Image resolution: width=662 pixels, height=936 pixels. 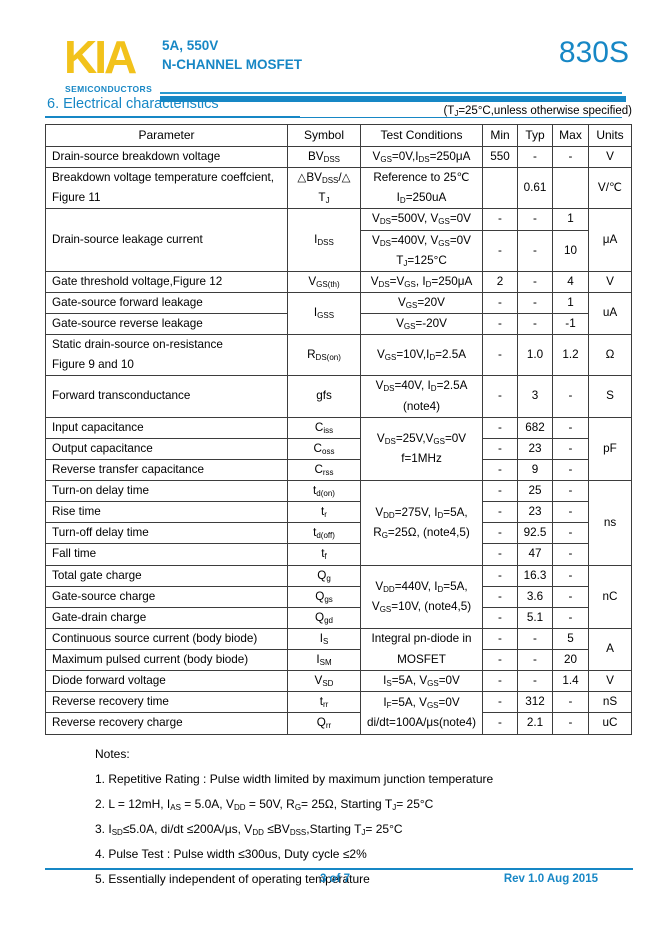 I want to click on column-header: Max, so click(x=570, y=135).